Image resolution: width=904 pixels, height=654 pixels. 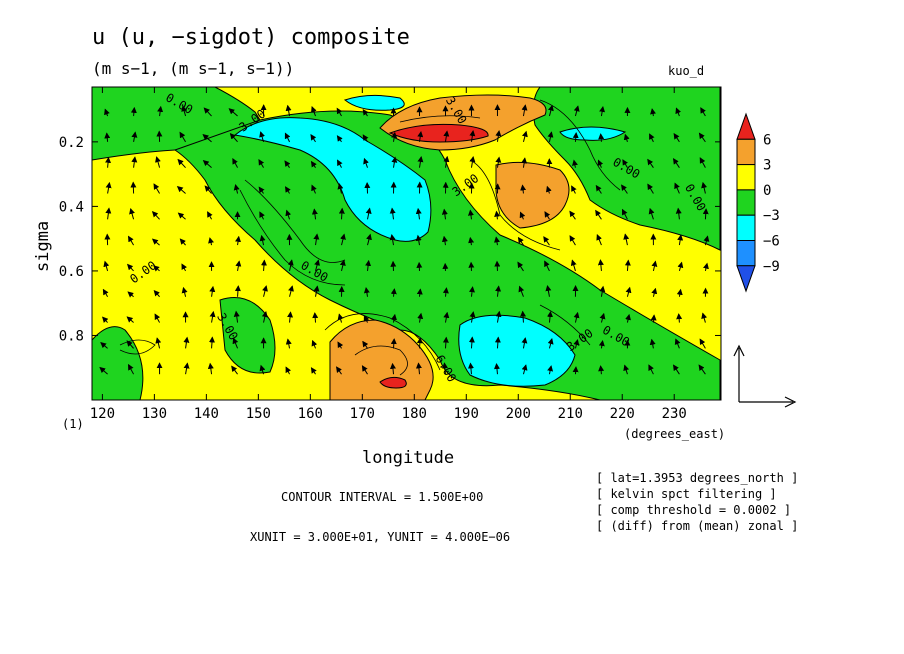 I want to click on x-tick-label: 210, so click(x=570, y=414).